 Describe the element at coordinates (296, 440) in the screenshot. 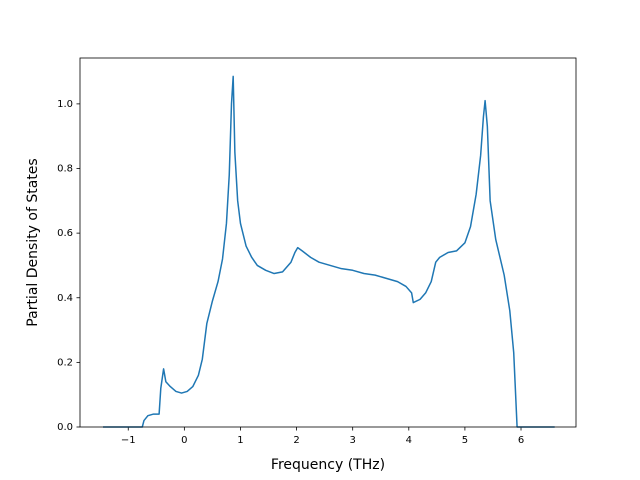

I see `x-tick-label: 2` at that location.